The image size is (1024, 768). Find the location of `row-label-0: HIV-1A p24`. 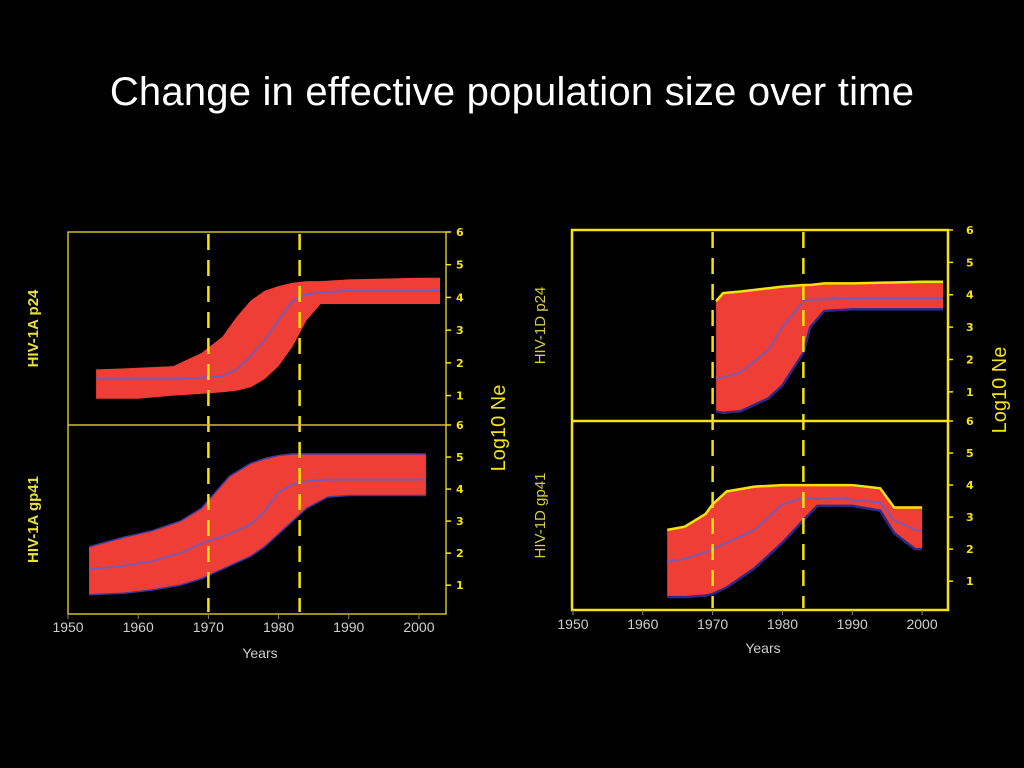

row-label-0: HIV-1A p24 is located at coordinates (33, 328).